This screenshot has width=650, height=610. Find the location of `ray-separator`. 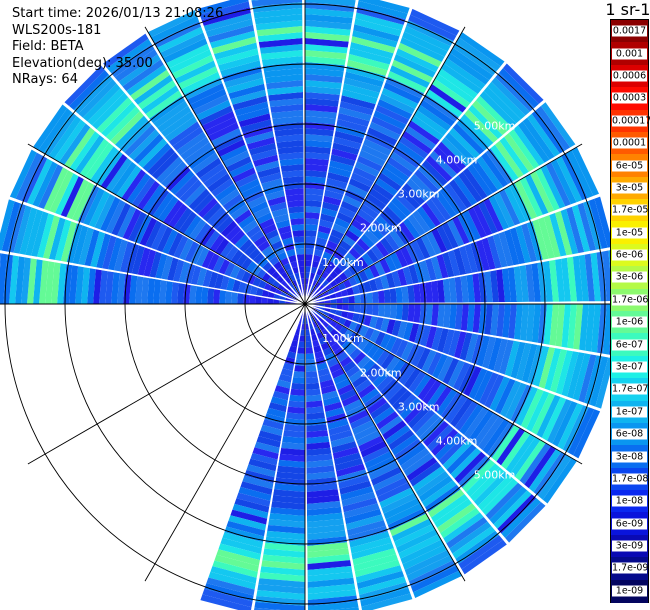

ray-separator is located at coordinates (357, 158).